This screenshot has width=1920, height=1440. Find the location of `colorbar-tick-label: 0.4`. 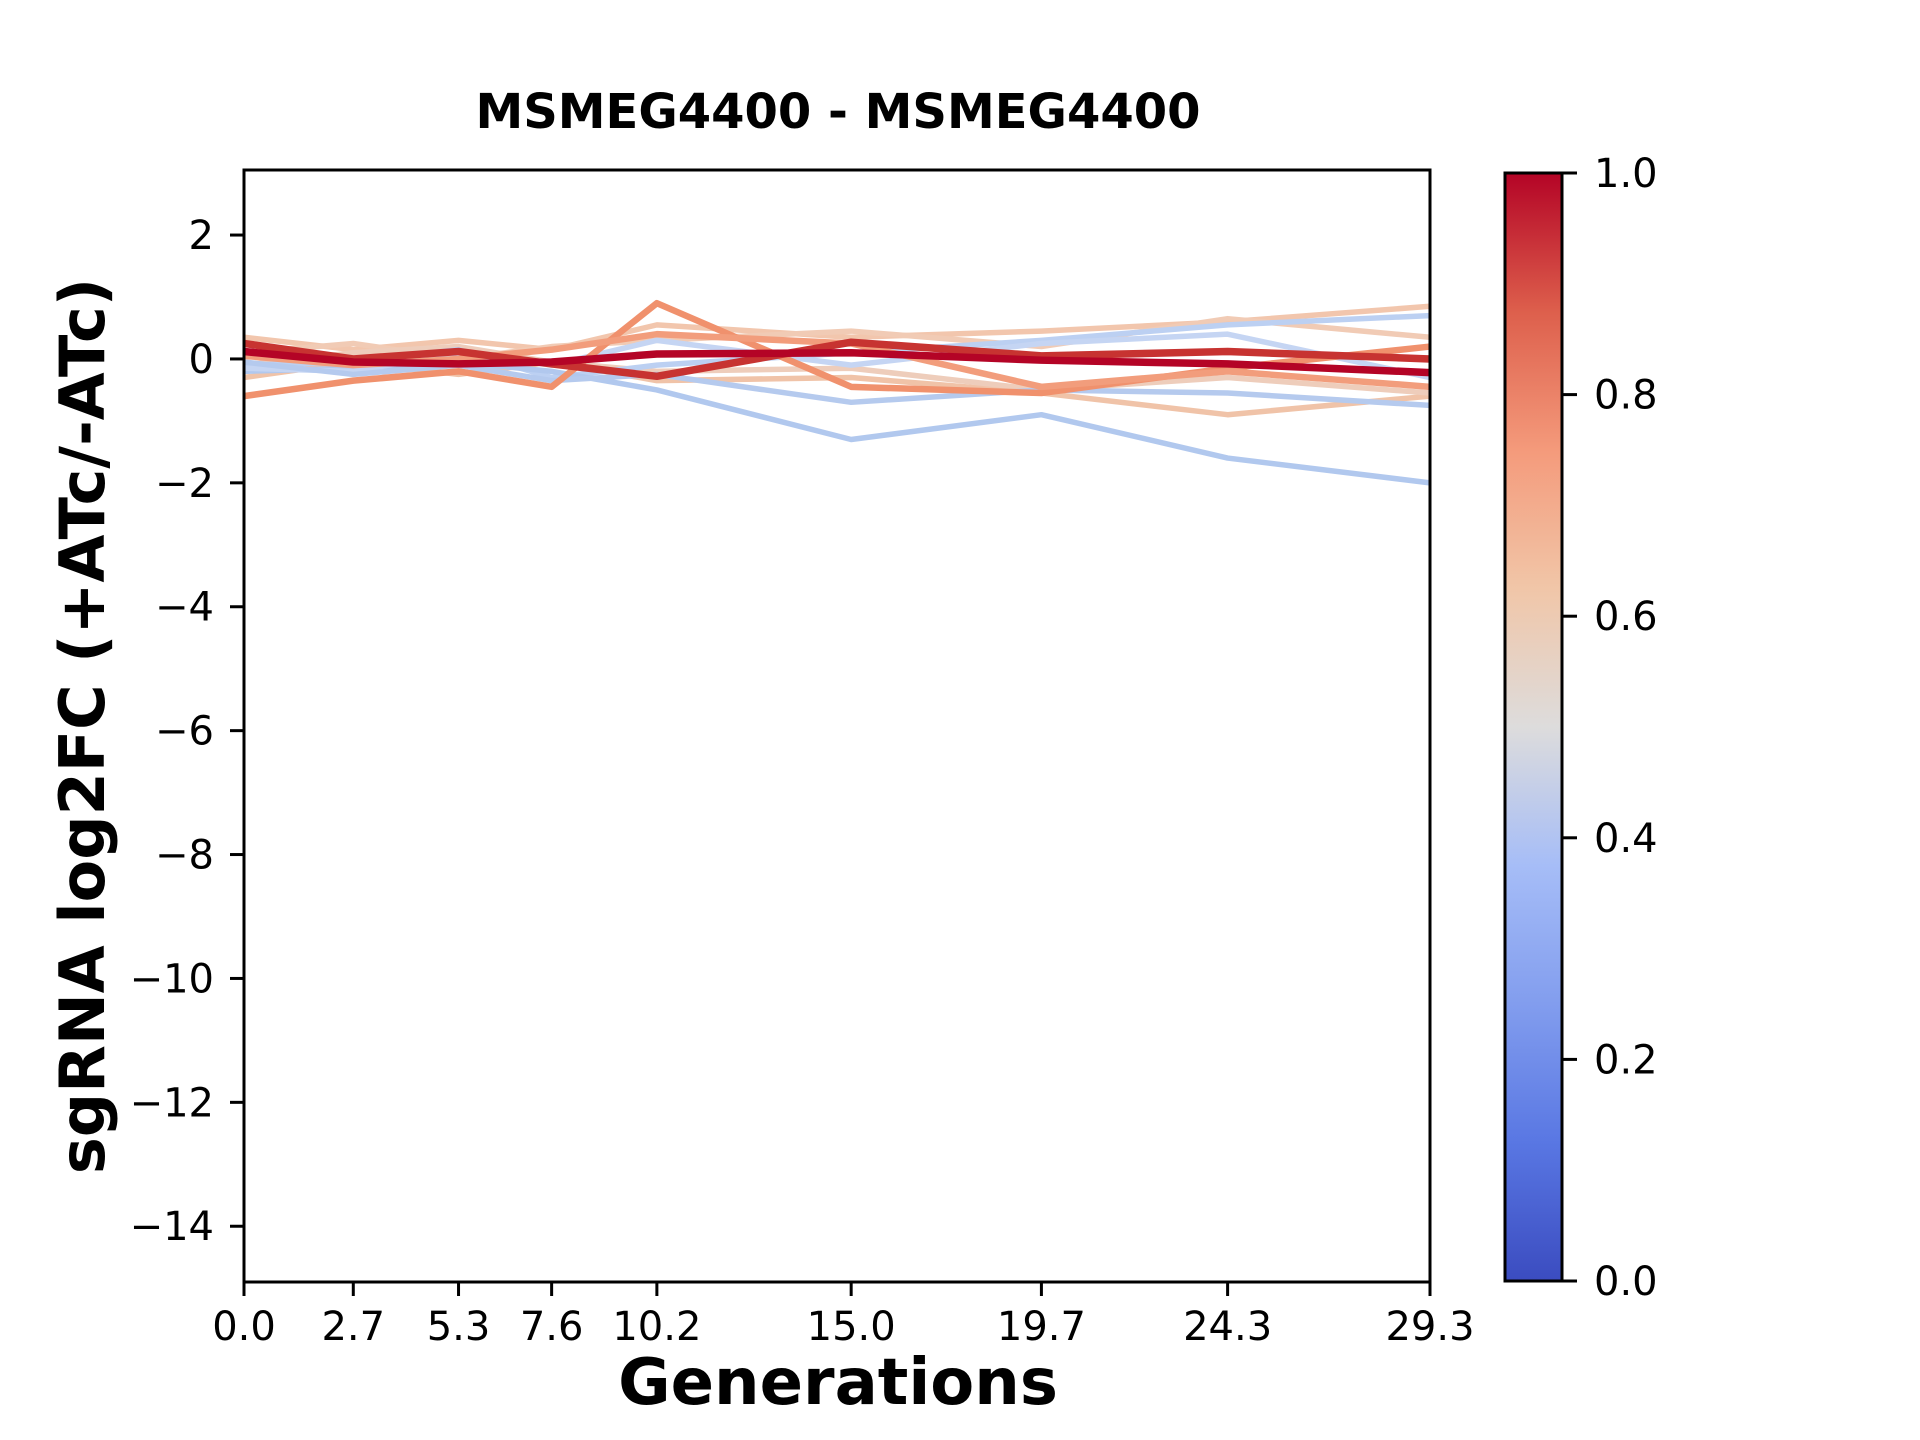

colorbar-tick-label: 0.4 is located at coordinates (1626, 839).